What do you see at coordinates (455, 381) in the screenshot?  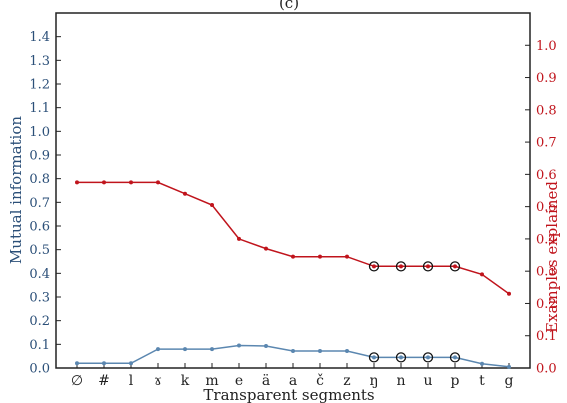 I see `x-tick-label: p` at bounding box center [455, 381].